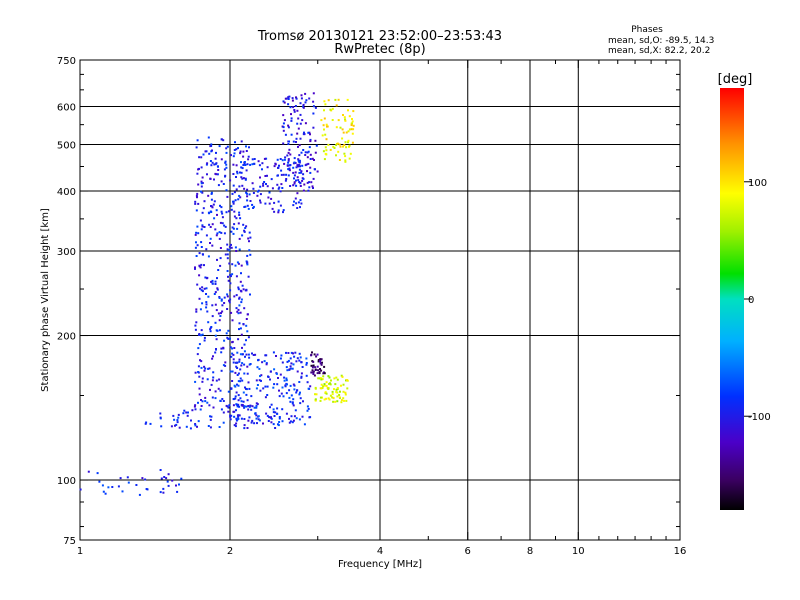 The width and height of the screenshot is (800, 600). I want to click on y-tick-label: 600, so click(66, 108).